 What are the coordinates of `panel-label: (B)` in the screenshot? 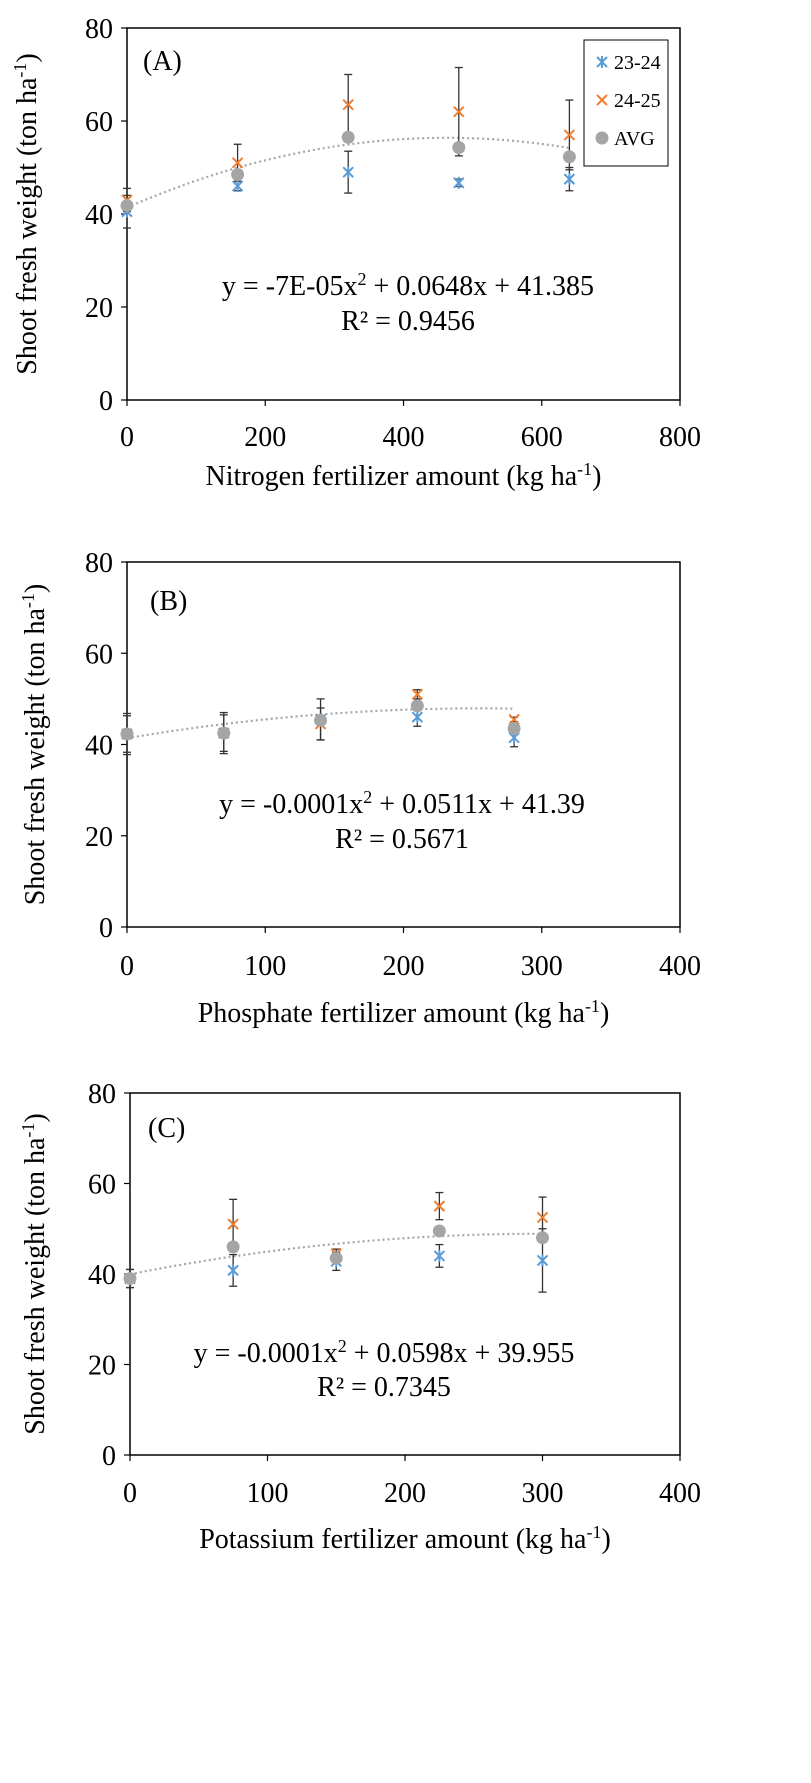 It's located at (168, 601).